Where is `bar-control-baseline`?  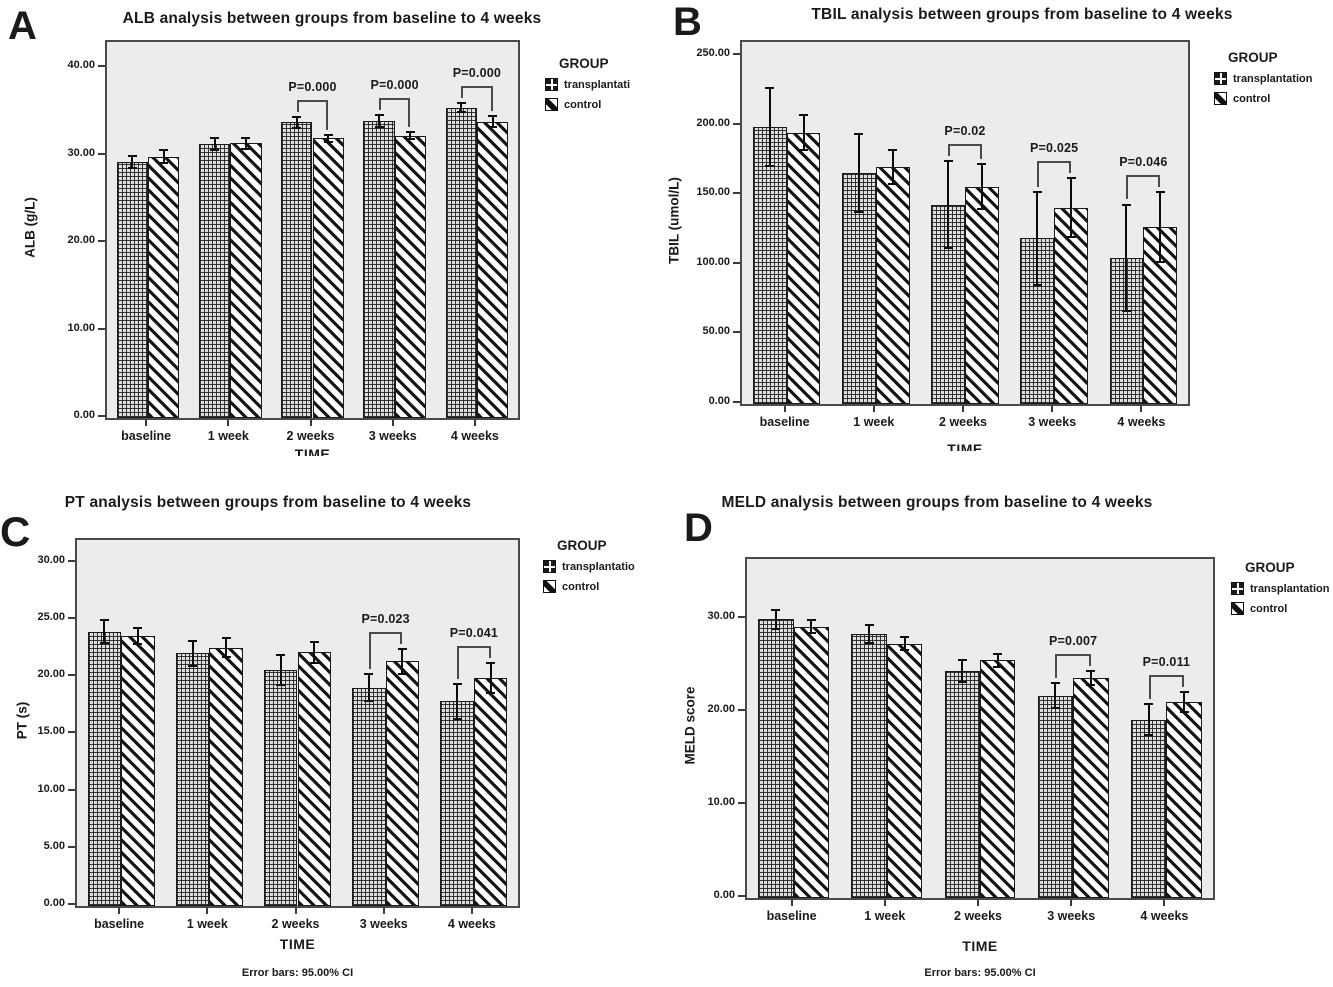 bar-control-baseline is located at coordinates (803, 268).